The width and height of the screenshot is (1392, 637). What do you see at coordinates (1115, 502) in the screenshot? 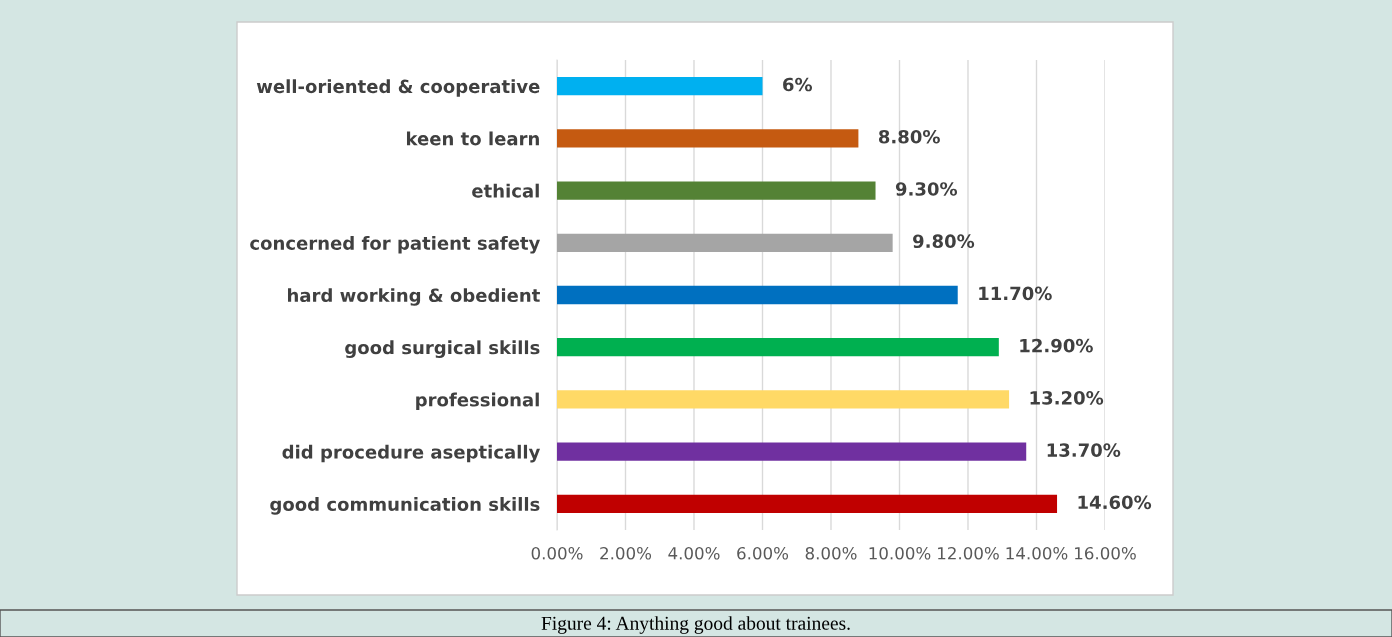
I see `data-label: 14.60%` at bounding box center [1115, 502].